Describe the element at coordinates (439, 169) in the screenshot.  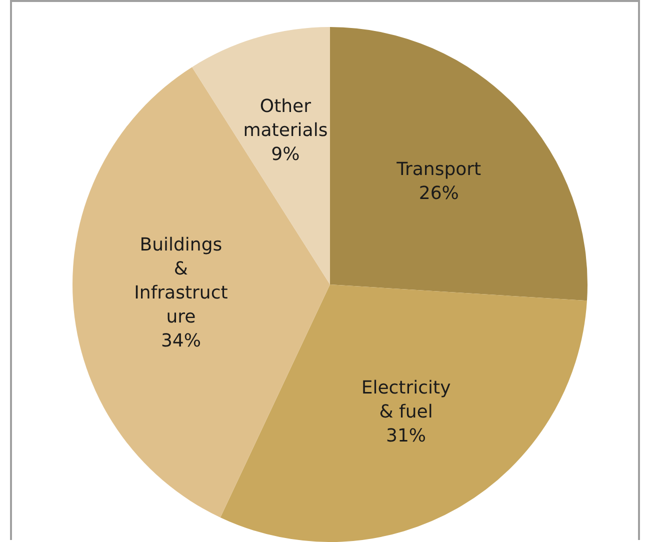
I see `slice-label: Transport` at that location.